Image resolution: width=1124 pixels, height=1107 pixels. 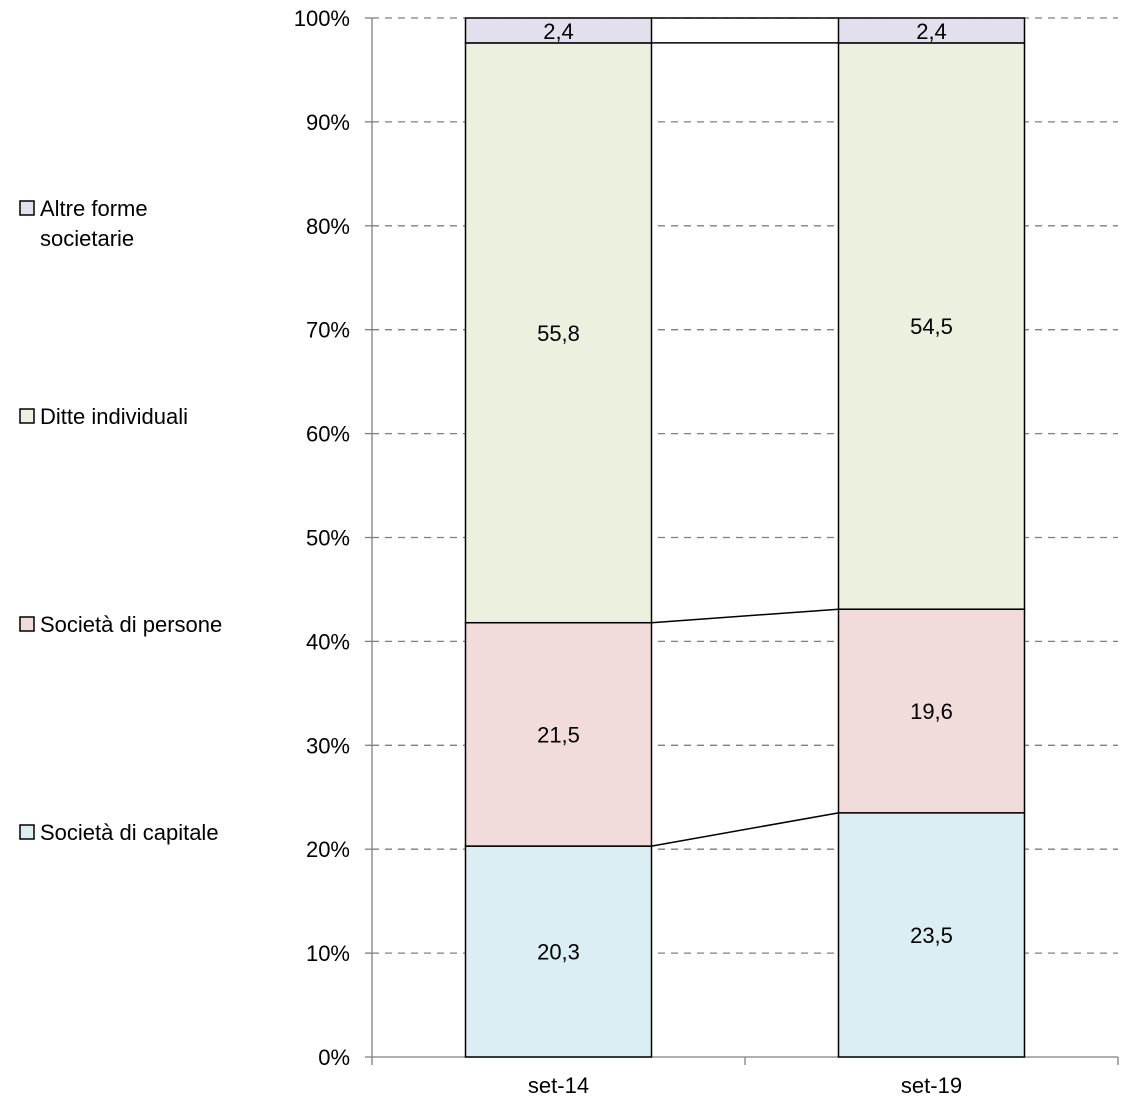 I want to click on legend-label: Società di capitale, so click(x=129, y=832).